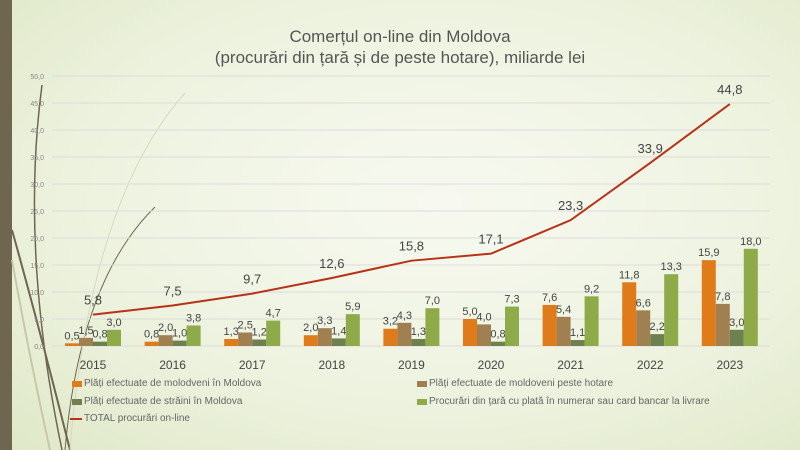  What do you see at coordinates (39, 320) in the screenshot?
I see `y-tick-label: 5,0` at bounding box center [39, 320].